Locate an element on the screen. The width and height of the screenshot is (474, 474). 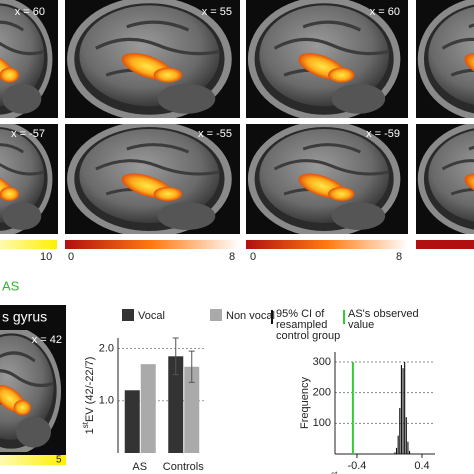
legend-label: value is located at coordinates (361, 325).